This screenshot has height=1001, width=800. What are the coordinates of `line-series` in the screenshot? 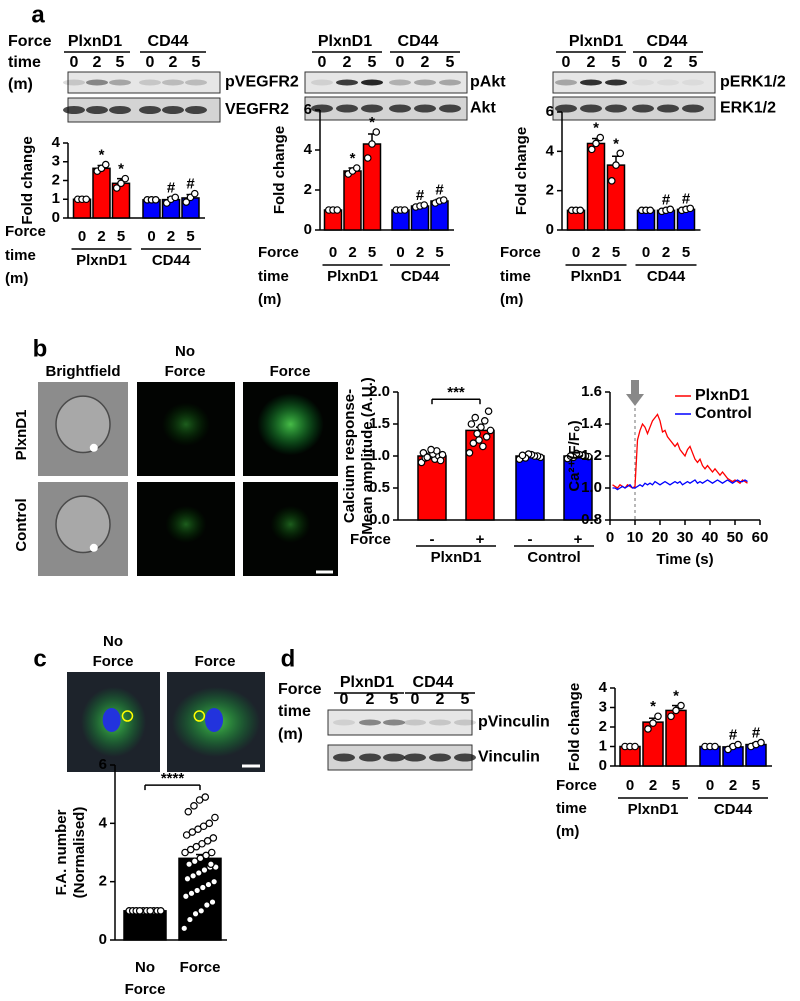 It's located at (680, 485).